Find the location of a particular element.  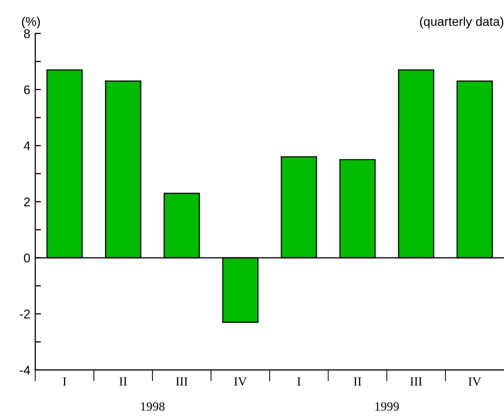

y-tick-label: 6 is located at coordinates (27, 89).